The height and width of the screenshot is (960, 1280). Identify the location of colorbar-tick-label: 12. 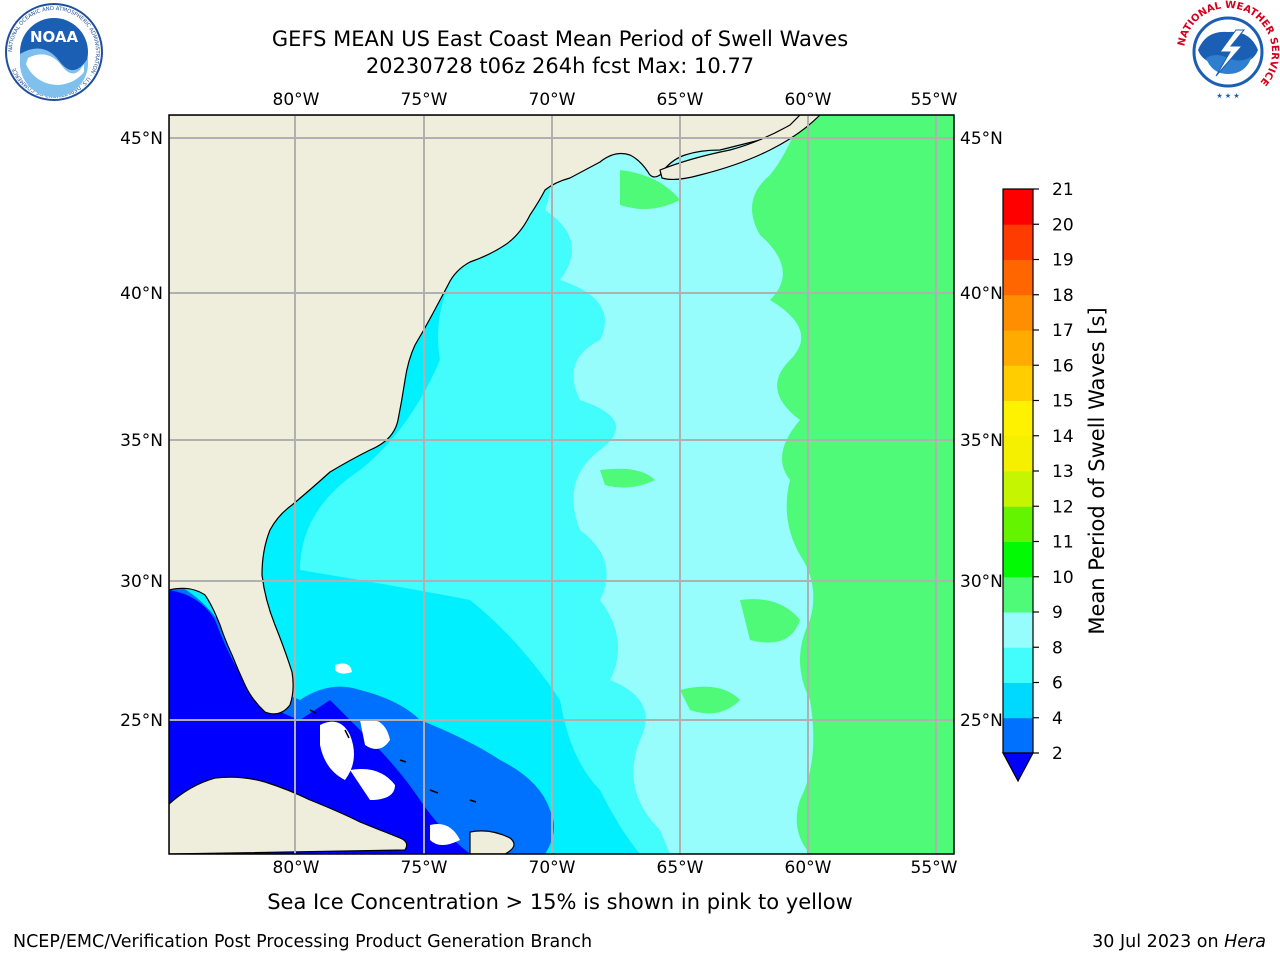
(1063, 507).